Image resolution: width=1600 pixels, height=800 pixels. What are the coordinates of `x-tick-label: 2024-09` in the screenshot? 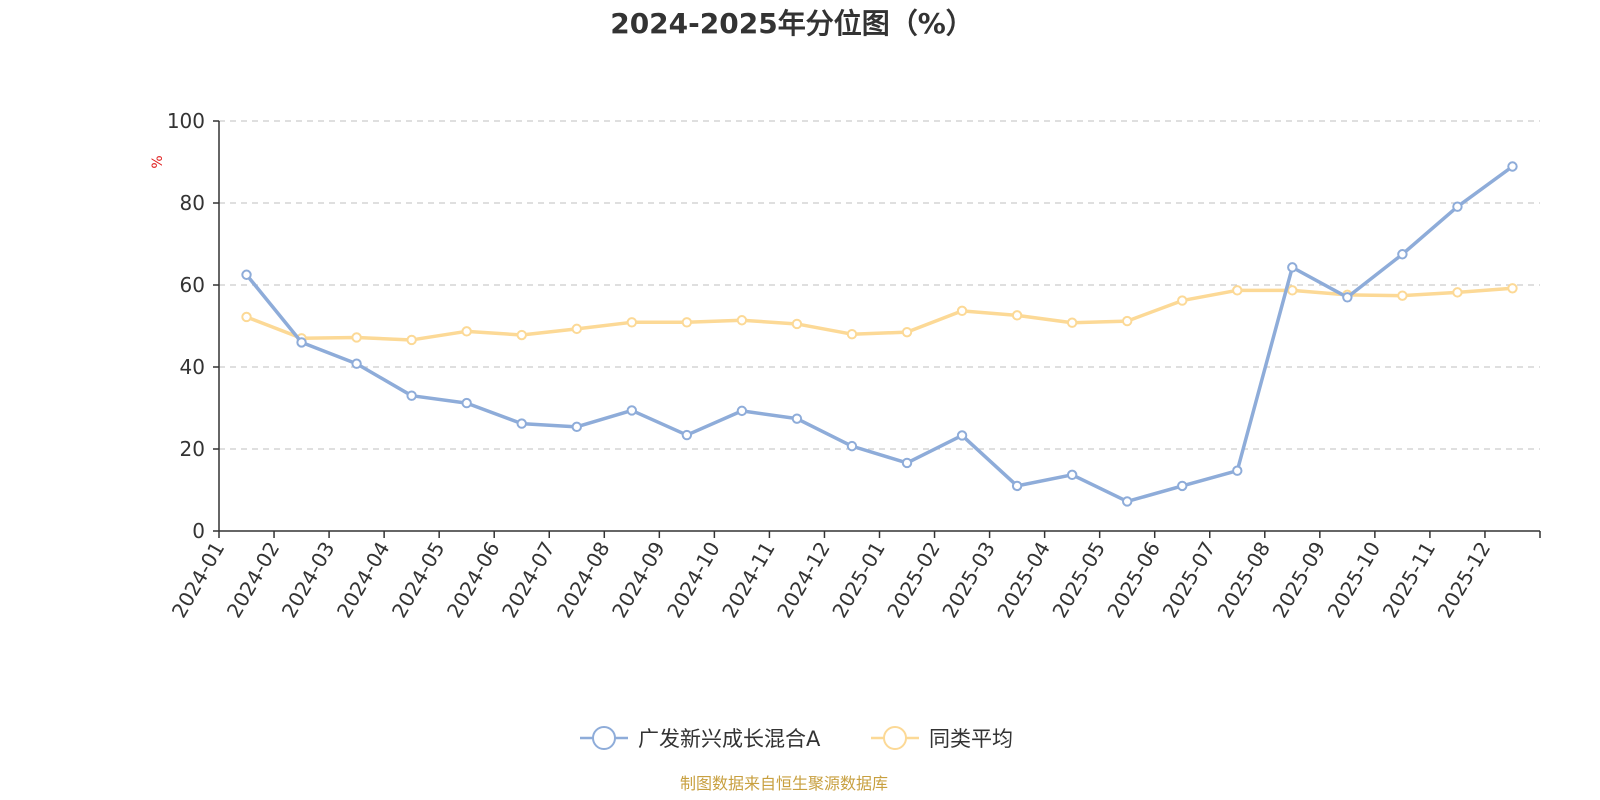 It's located at (638, 580).